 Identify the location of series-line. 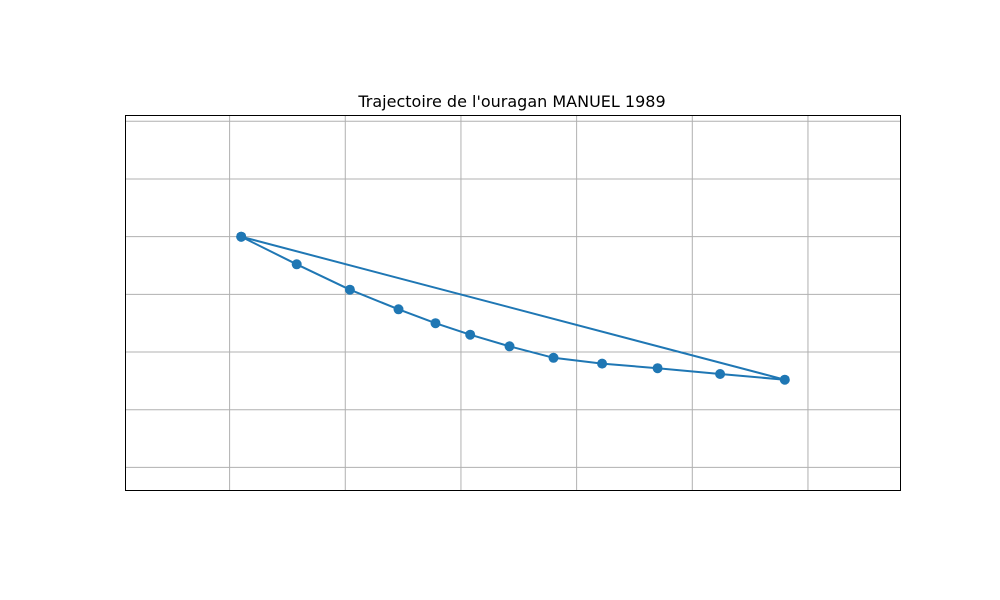
(513, 308).